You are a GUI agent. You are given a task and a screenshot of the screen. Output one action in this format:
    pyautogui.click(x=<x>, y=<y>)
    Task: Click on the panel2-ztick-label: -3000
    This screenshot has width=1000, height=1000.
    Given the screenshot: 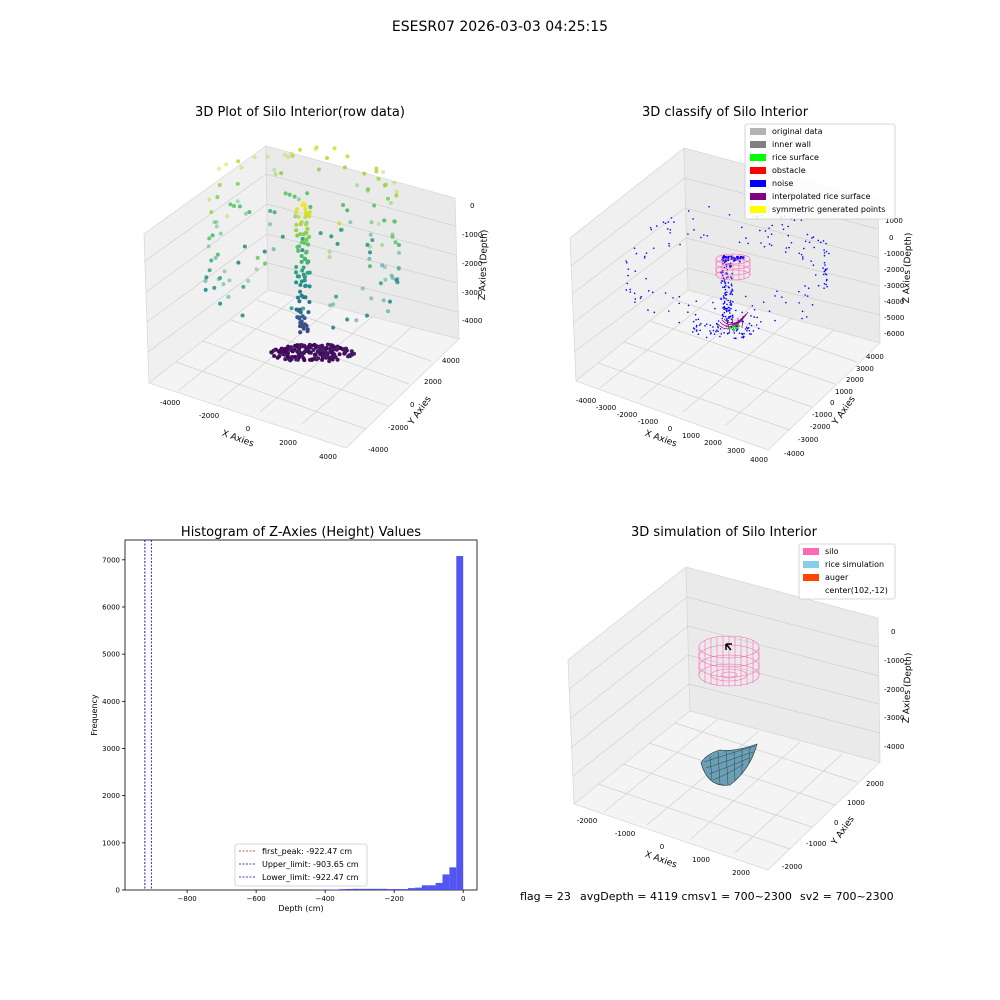 What is the action you would take?
    pyautogui.click(x=894, y=286)
    